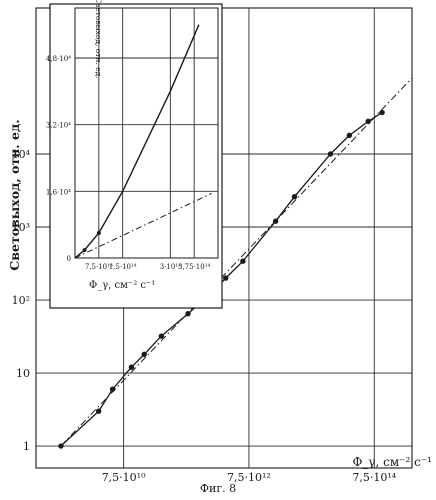 Image resolution: width=436 pixels, height=500 pixels. Describe the element at coordinates (58, 126) in the screenshot. I see `inset-y-tick-label: 3,2·10⁴` at that location.